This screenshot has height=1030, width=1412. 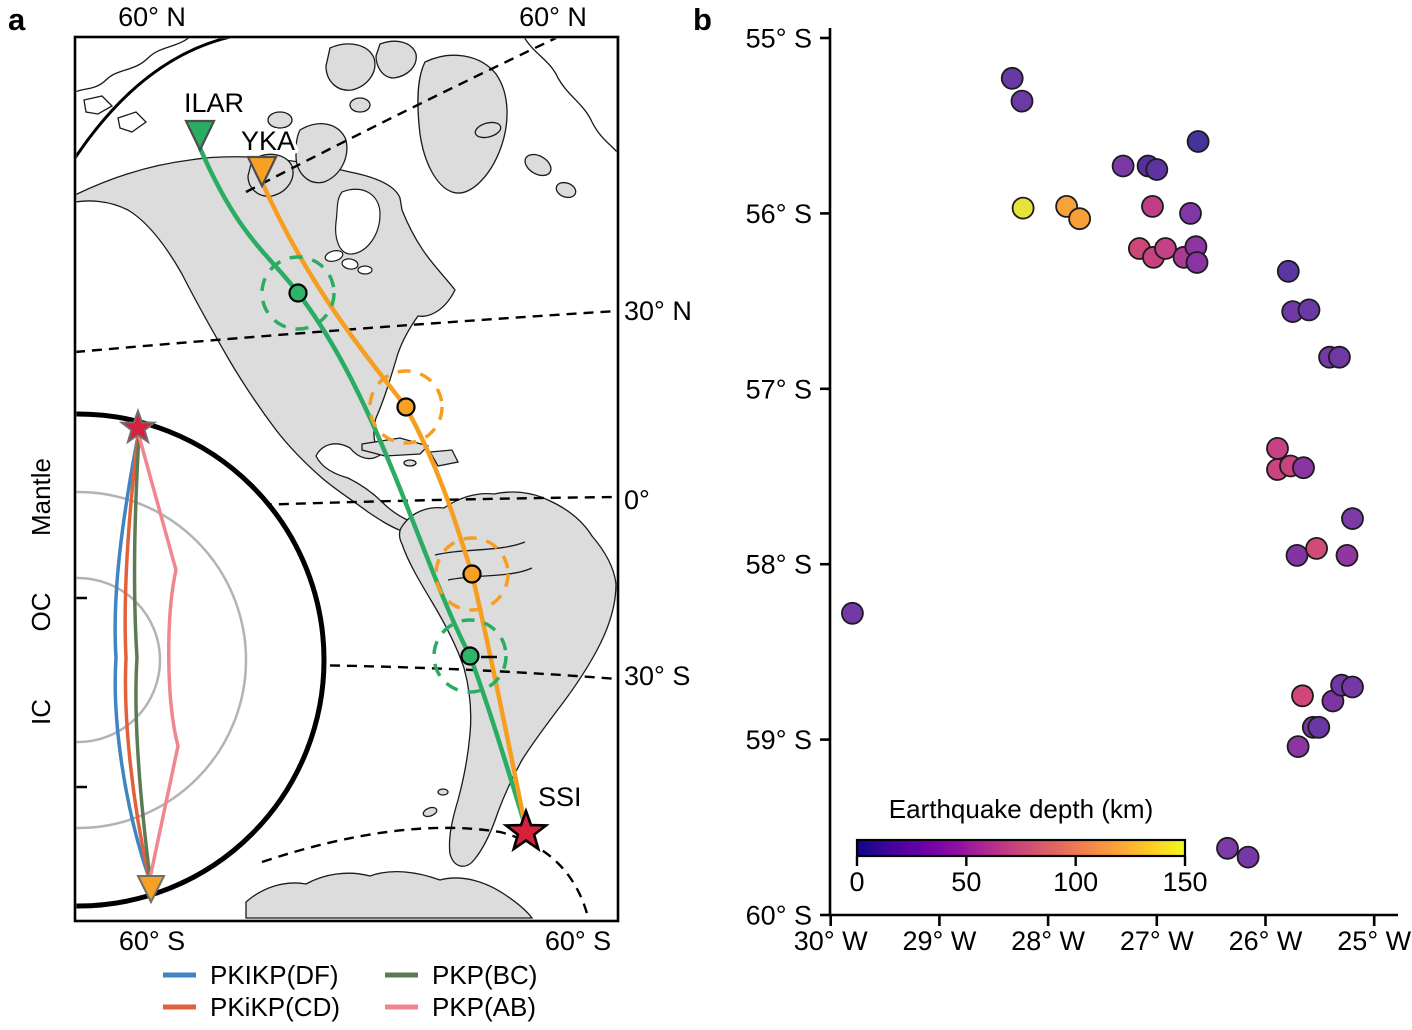 I want to click on small-island-s, so click(x=443, y=792).